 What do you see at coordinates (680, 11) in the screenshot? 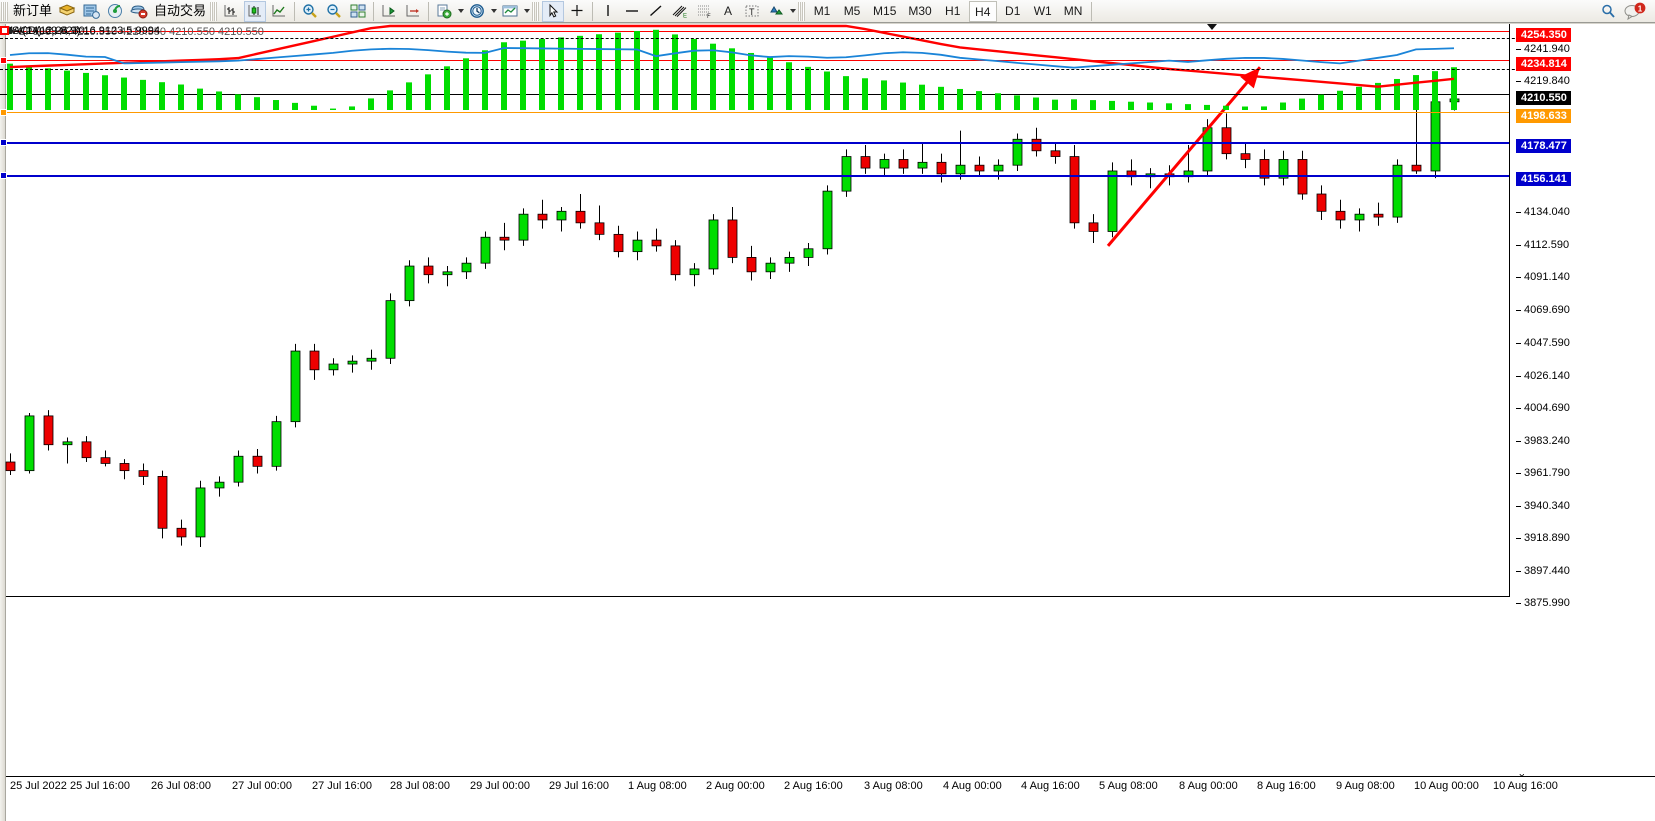
I see `equidistant-channel-icon: E` at bounding box center [680, 11].